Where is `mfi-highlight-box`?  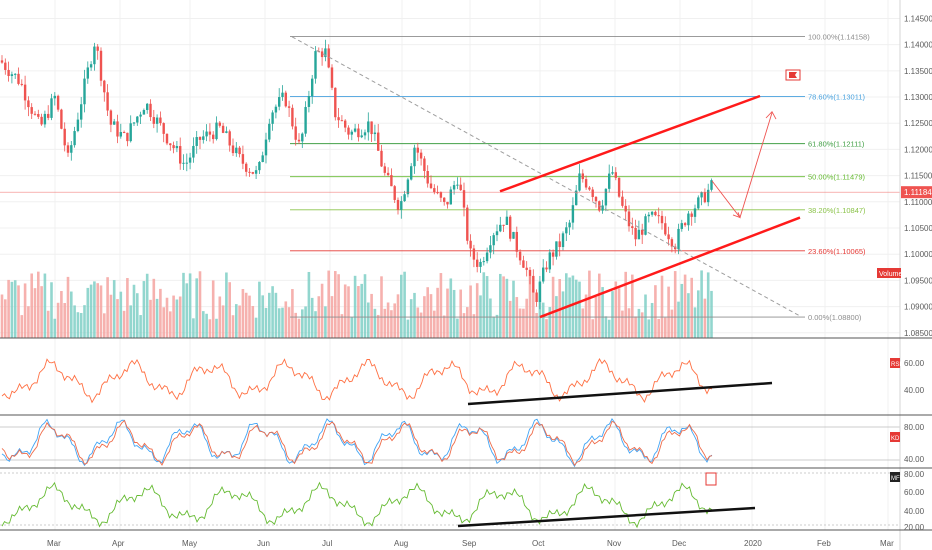
mfi-highlight-box is located at coordinates (711, 479).